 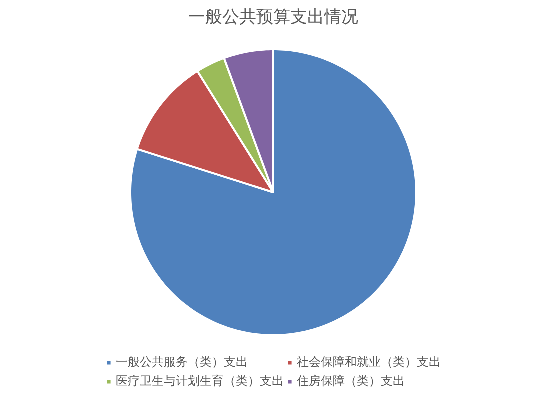 What do you see at coordinates (273, 18) in the screenshot?
I see `chart-title: 一般公共预算支出情况` at bounding box center [273, 18].